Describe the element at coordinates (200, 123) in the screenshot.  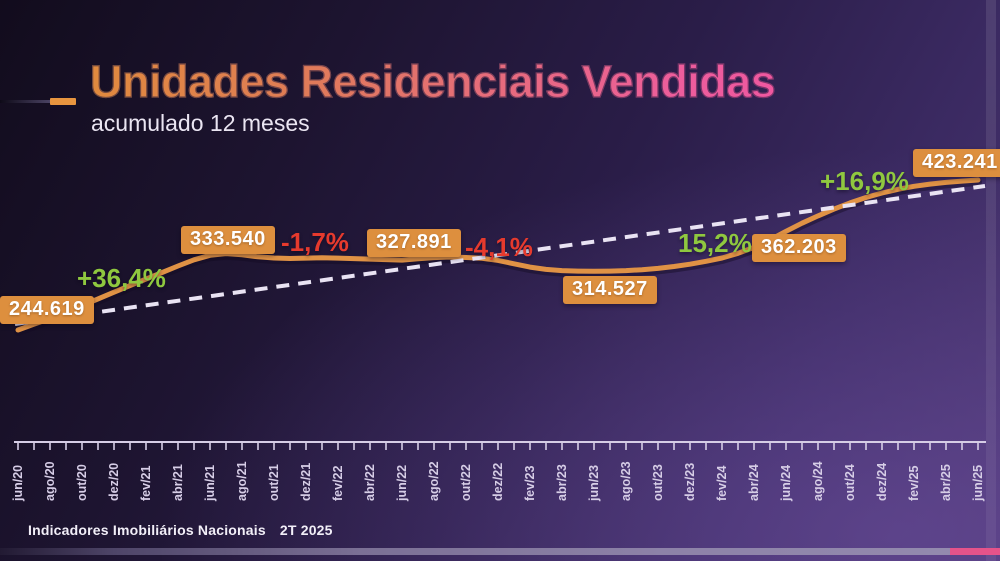
I see `page-subtitle: acumulado 12 meses` at that location.